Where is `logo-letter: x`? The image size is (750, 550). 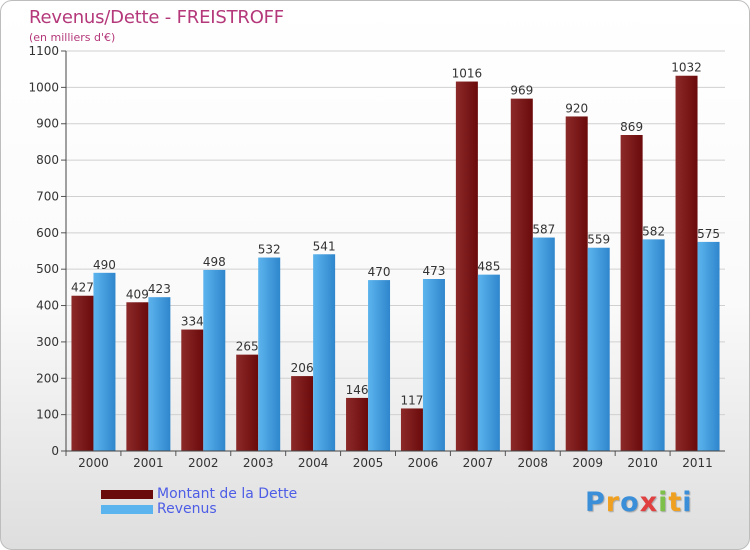
logo-letter: x is located at coordinates (649, 502).